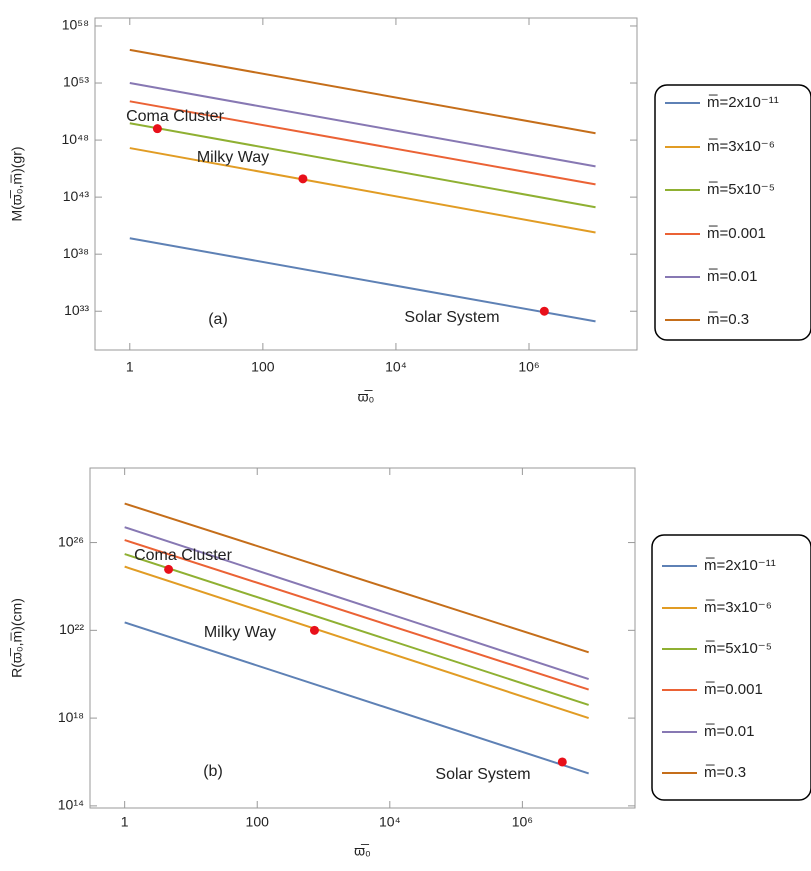 The height and width of the screenshot is (871, 811). Describe the element at coordinates (17, 638) in the screenshot. I see `y-axis-title: R(ϖ̅₀,m̅)(cm)` at that location.